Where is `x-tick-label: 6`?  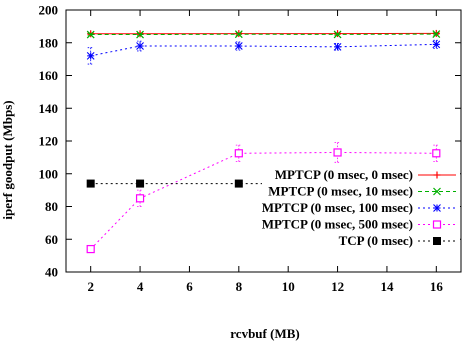 x-tick-label: 6 is located at coordinates (189, 286).